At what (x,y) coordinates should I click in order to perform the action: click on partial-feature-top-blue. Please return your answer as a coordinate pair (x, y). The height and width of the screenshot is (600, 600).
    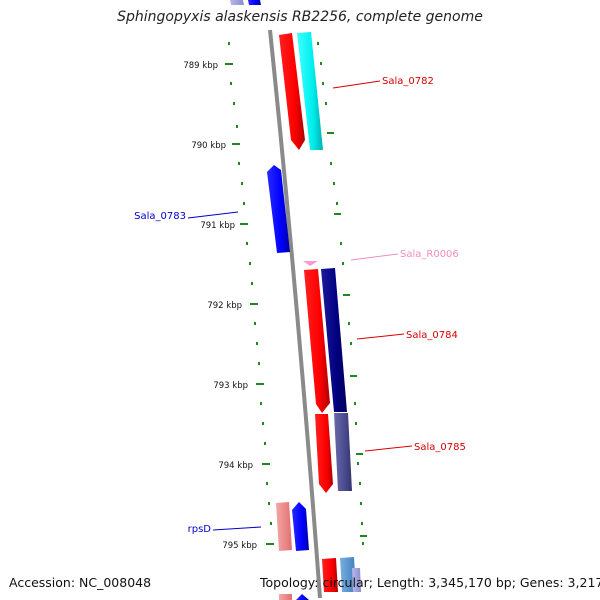
    Looking at the image, I should click on (254, 2).